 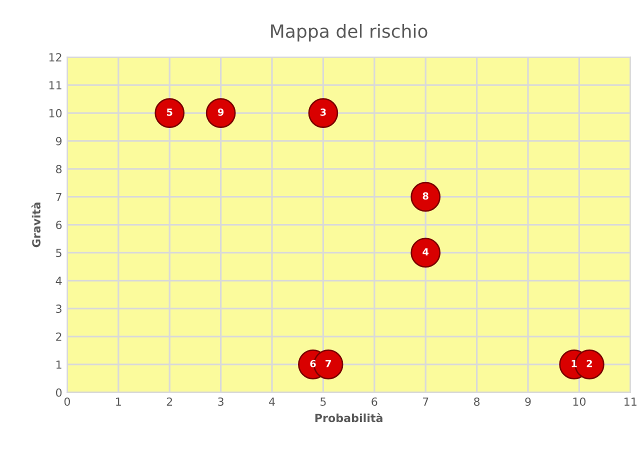 What do you see at coordinates (59, 280) in the screenshot?
I see `y-tick-label: 4` at bounding box center [59, 280].